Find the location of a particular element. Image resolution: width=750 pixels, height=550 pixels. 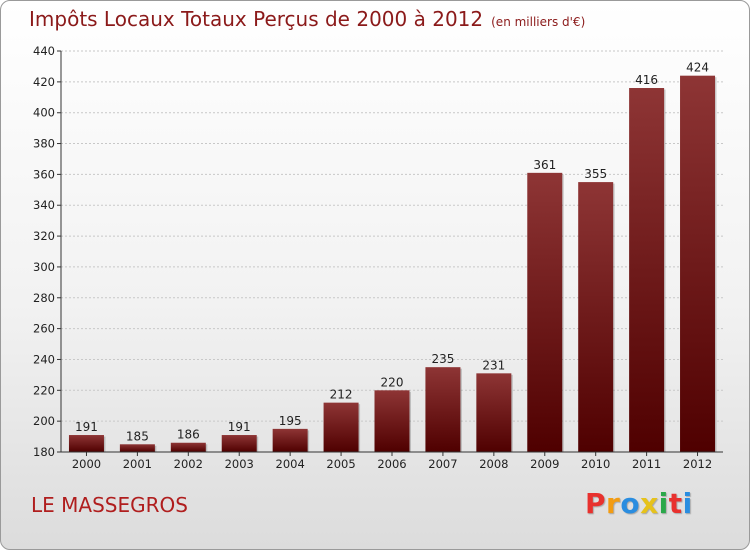

y-tick-label: 280 is located at coordinates (44, 298).